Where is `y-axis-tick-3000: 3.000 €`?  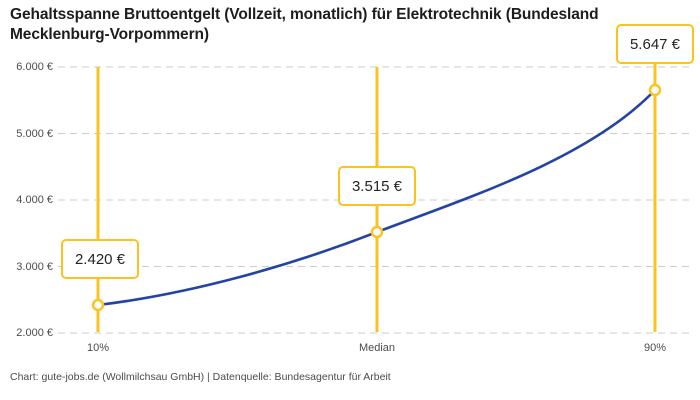 y-axis-tick-3000: 3.000 € is located at coordinates (34, 266).